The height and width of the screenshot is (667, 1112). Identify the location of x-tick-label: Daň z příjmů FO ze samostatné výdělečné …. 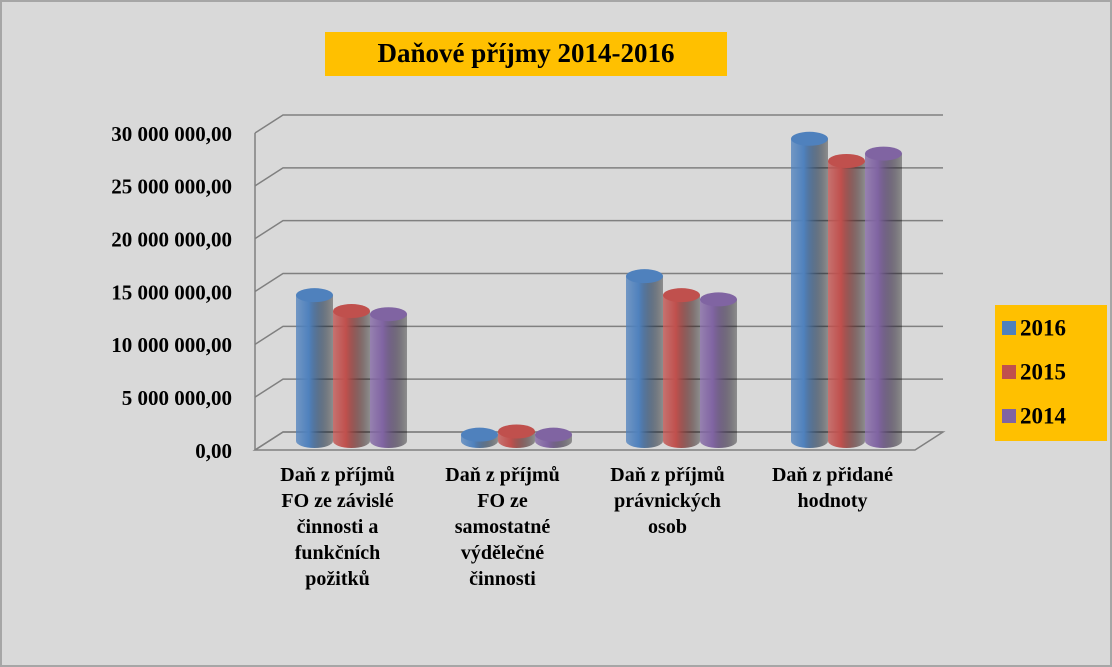
(502, 527).